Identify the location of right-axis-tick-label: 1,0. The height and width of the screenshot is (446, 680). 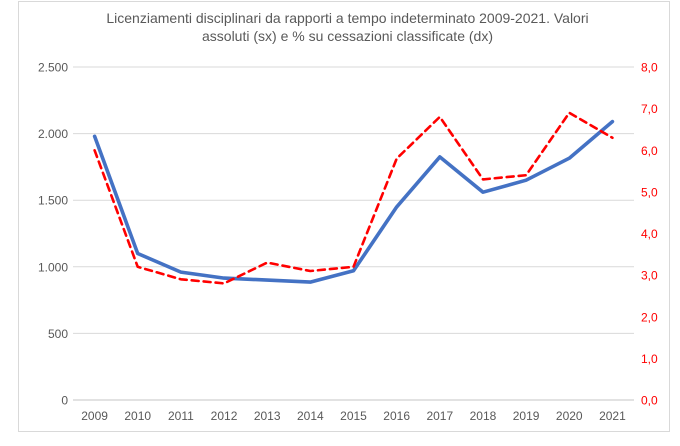
(649, 359).